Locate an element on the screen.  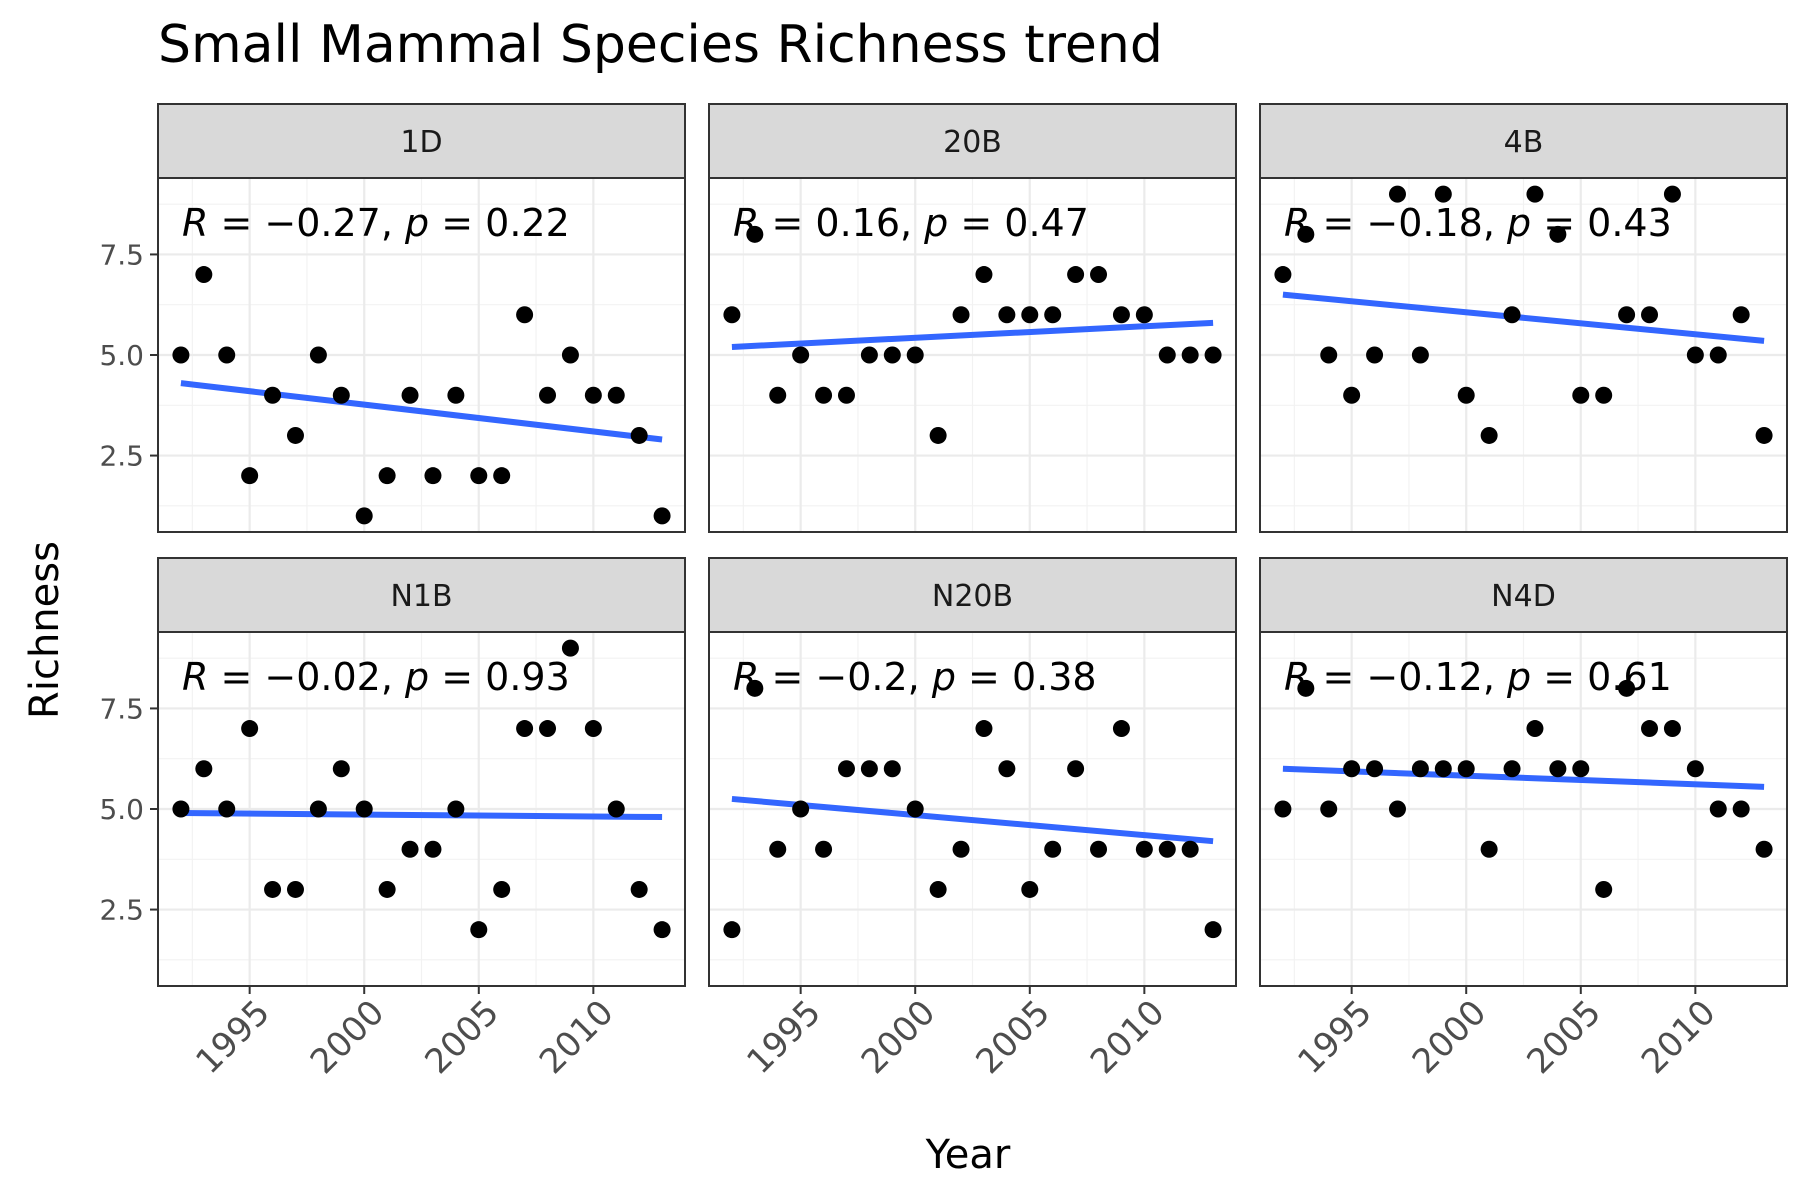
panel-n20b: N20B R = −0.2, p = 0.38 1995 2000 2005 2010 is located at coordinates (972, 819).